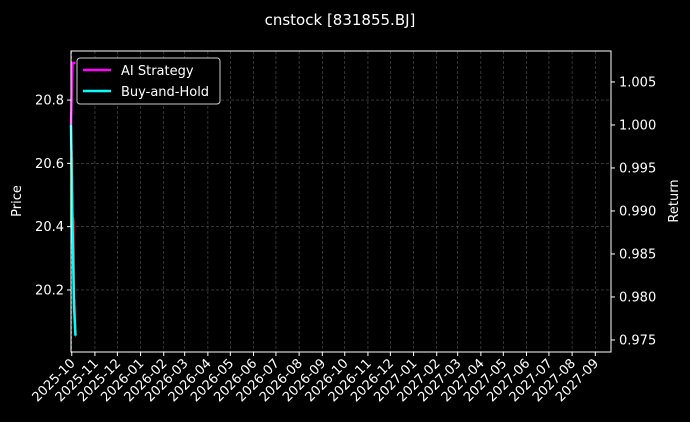  I want to click on y2-axis-label: Return, so click(674, 200).